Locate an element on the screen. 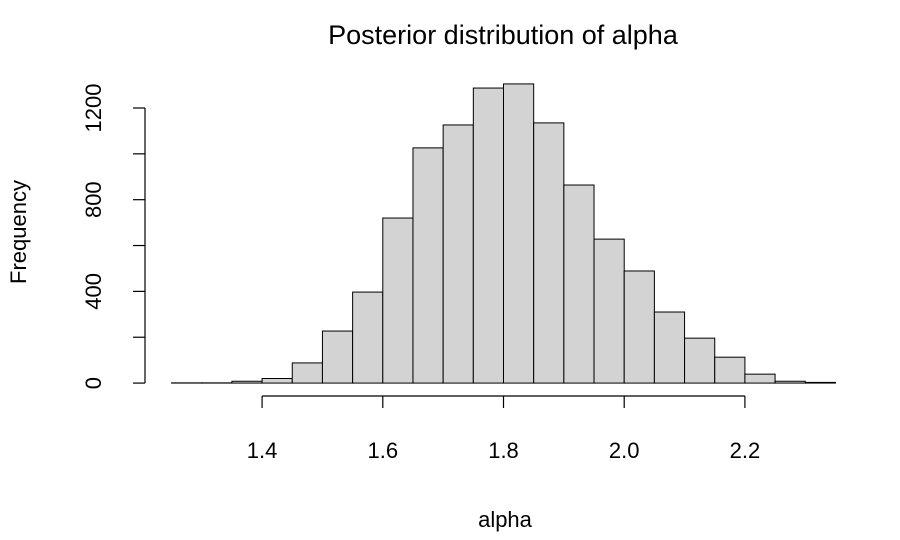 The width and height of the screenshot is (900, 540). x-tick-label: 1.6 is located at coordinates (382, 450).